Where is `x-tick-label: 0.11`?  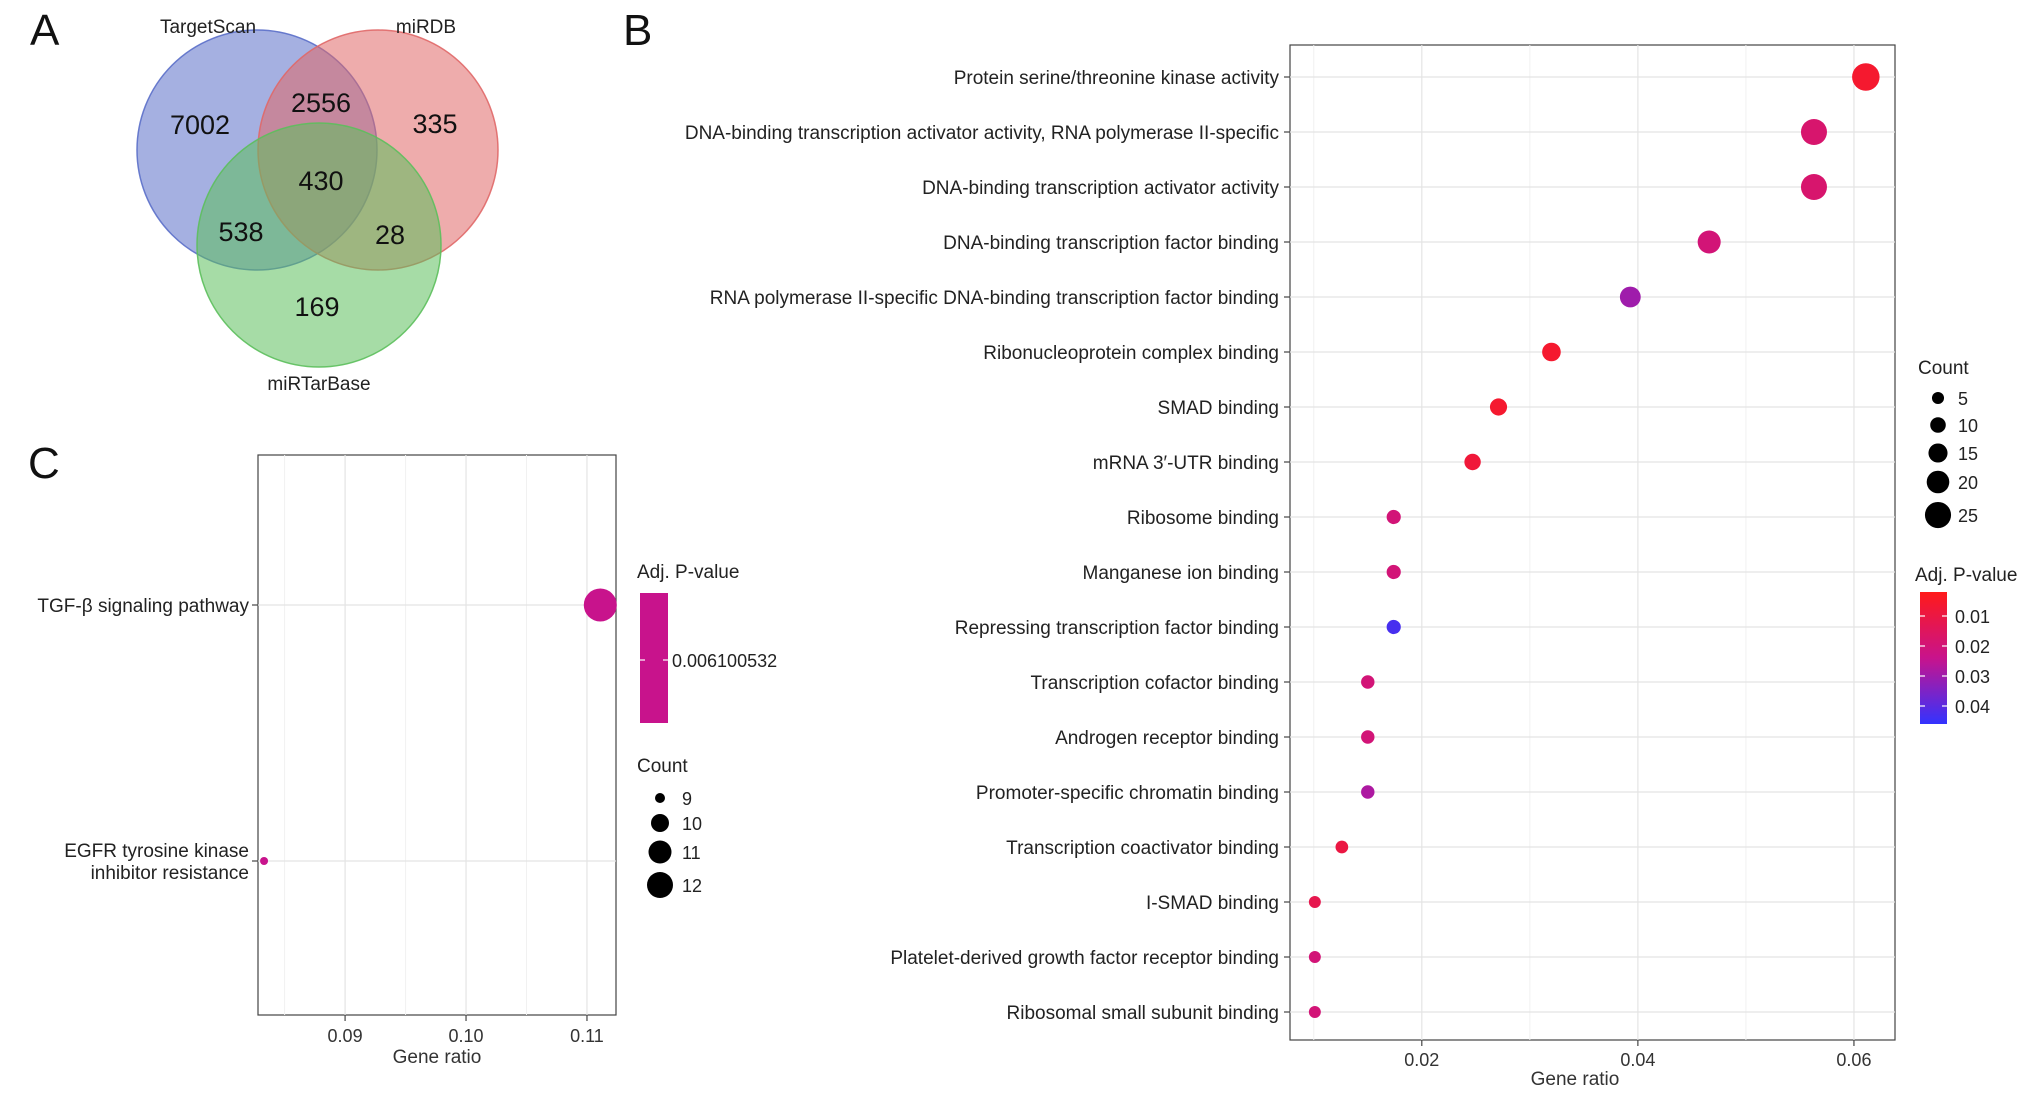
x-tick-label: 0.11 is located at coordinates (587, 1036).